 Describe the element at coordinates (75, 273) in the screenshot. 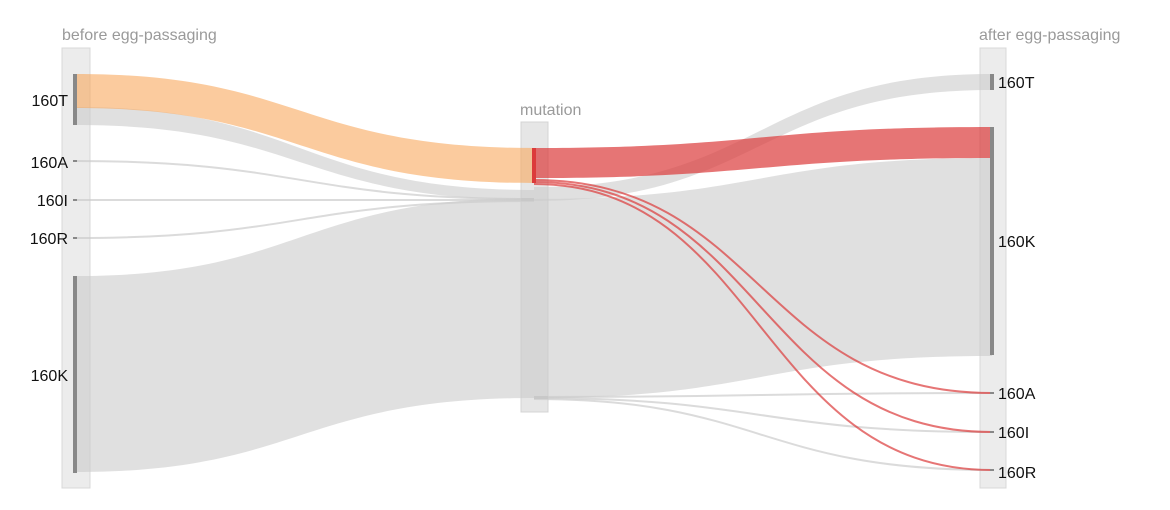

I see `before-node-bars` at that location.